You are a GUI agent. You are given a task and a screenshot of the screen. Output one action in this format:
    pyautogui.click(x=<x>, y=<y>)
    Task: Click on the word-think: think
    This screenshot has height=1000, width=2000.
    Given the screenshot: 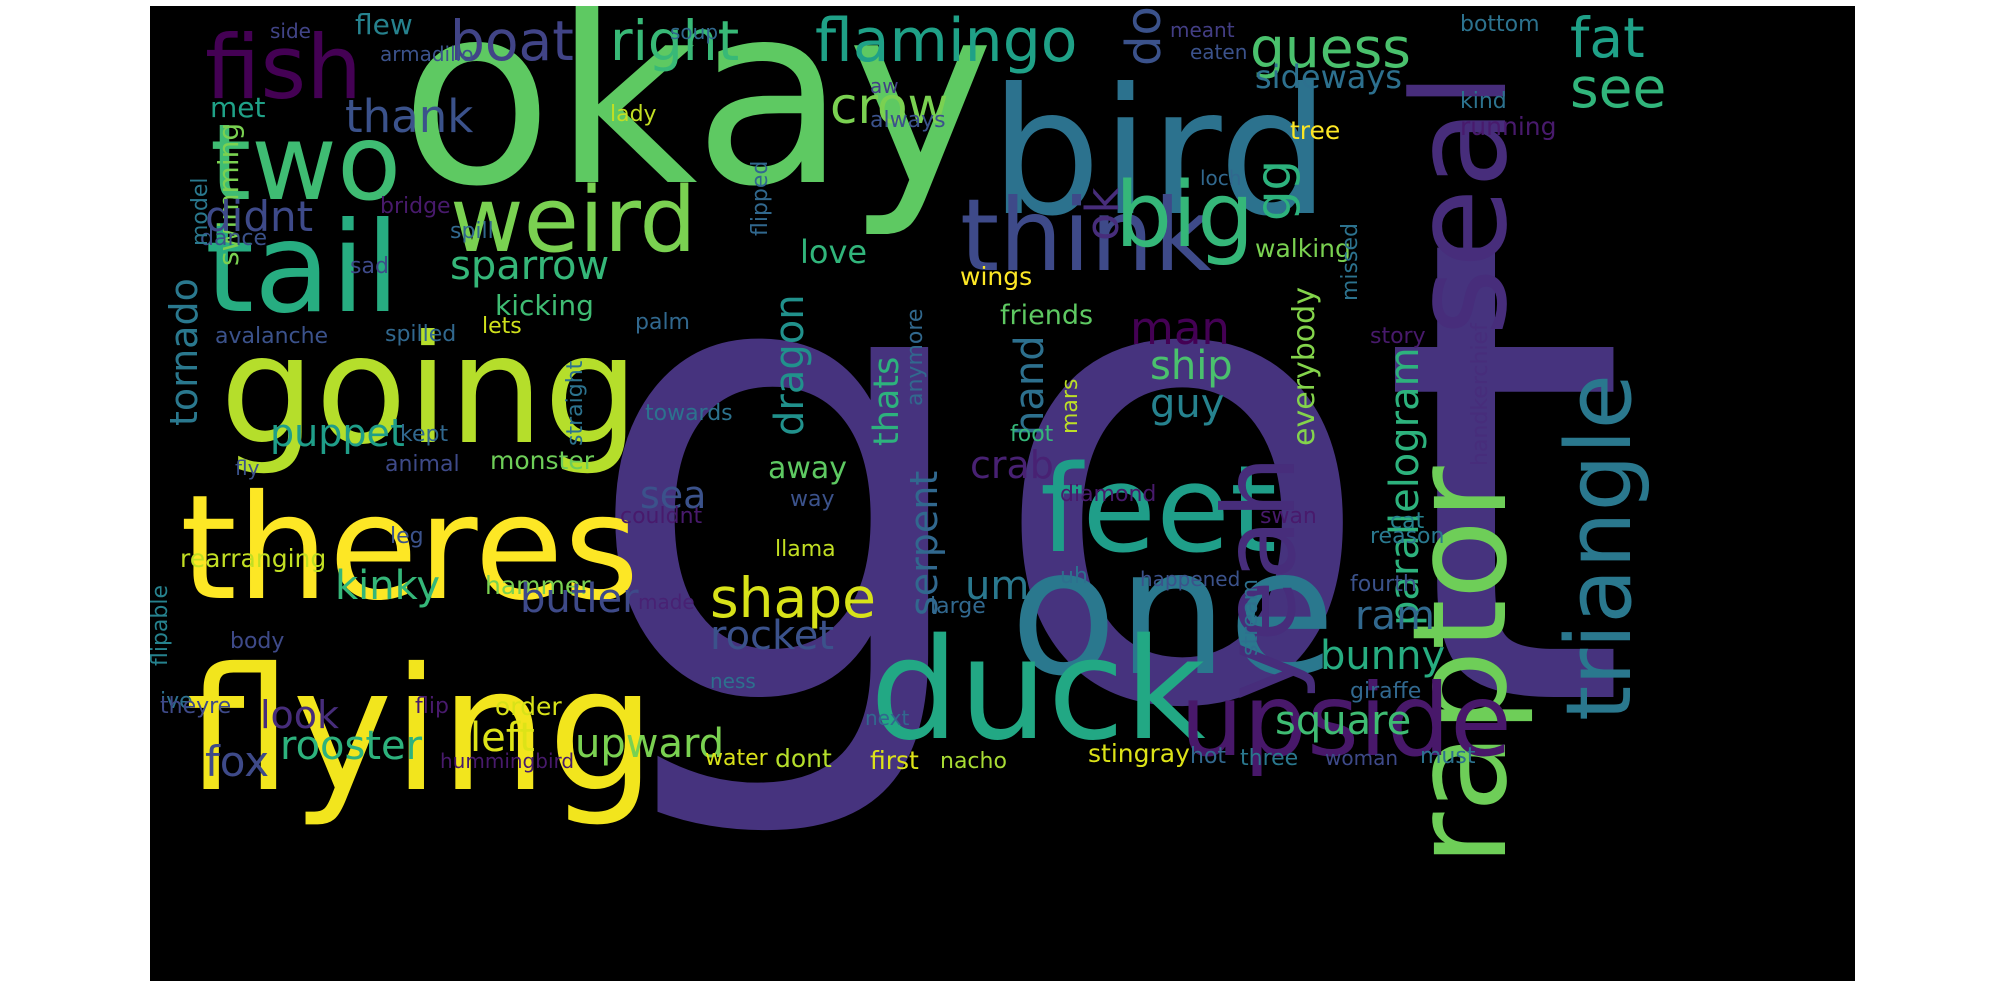 What is the action you would take?
    pyautogui.click(x=1086, y=235)
    